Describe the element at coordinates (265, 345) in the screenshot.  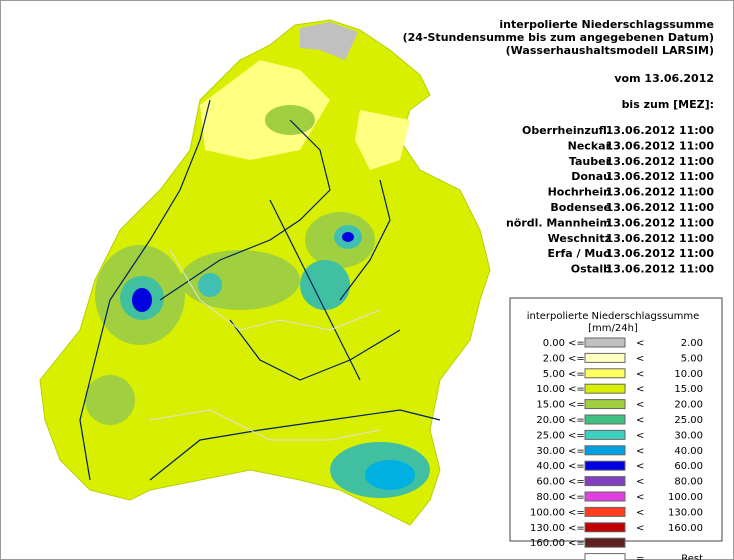
I see `borders` at that location.